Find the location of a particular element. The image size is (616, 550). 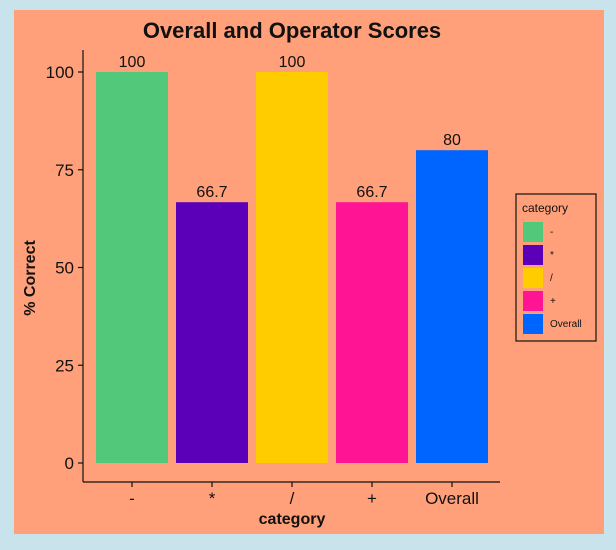

legend-label: / is located at coordinates (551, 278).